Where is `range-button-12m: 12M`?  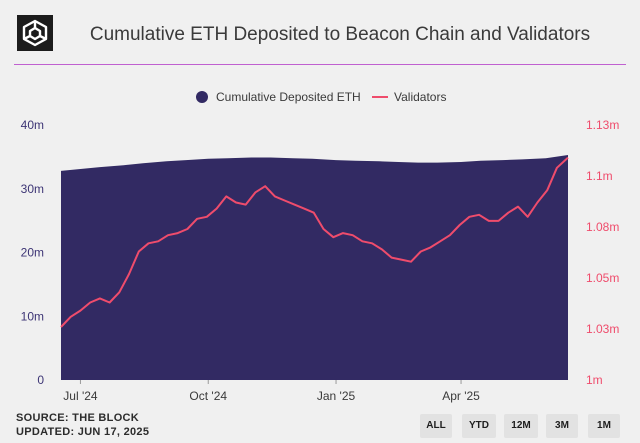
range-button-12m: 12M is located at coordinates (521, 426).